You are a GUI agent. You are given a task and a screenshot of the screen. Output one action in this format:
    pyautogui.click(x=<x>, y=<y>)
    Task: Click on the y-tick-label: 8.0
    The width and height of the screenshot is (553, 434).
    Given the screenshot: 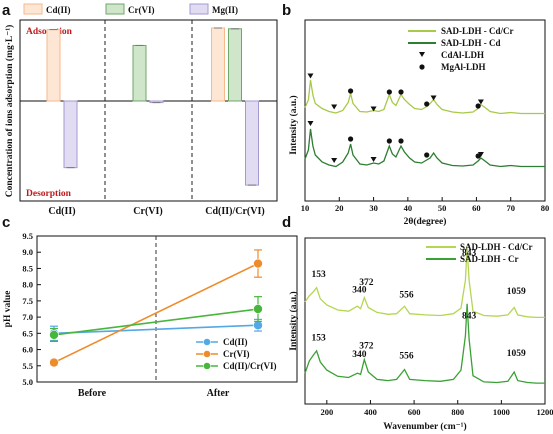 What is the action you would take?
    pyautogui.click(x=27, y=285)
    